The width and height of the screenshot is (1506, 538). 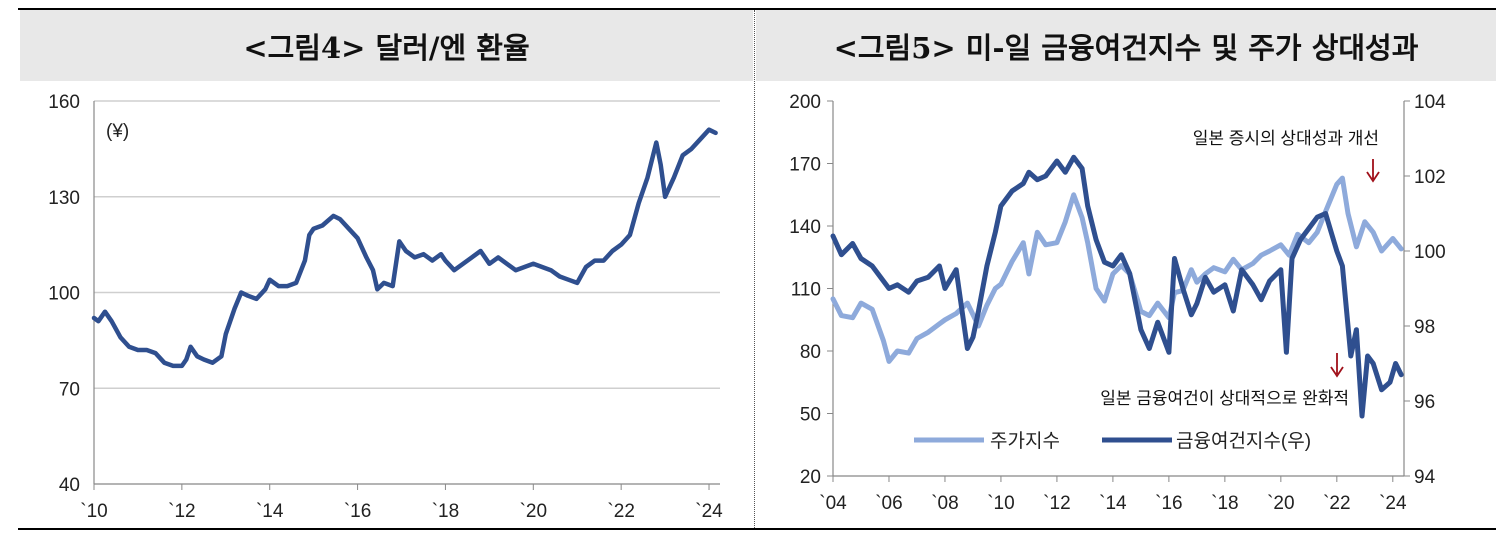 What do you see at coordinates (944, 503) in the screenshot?
I see `x-tick-label: `08` at bounding box center [944, 503].